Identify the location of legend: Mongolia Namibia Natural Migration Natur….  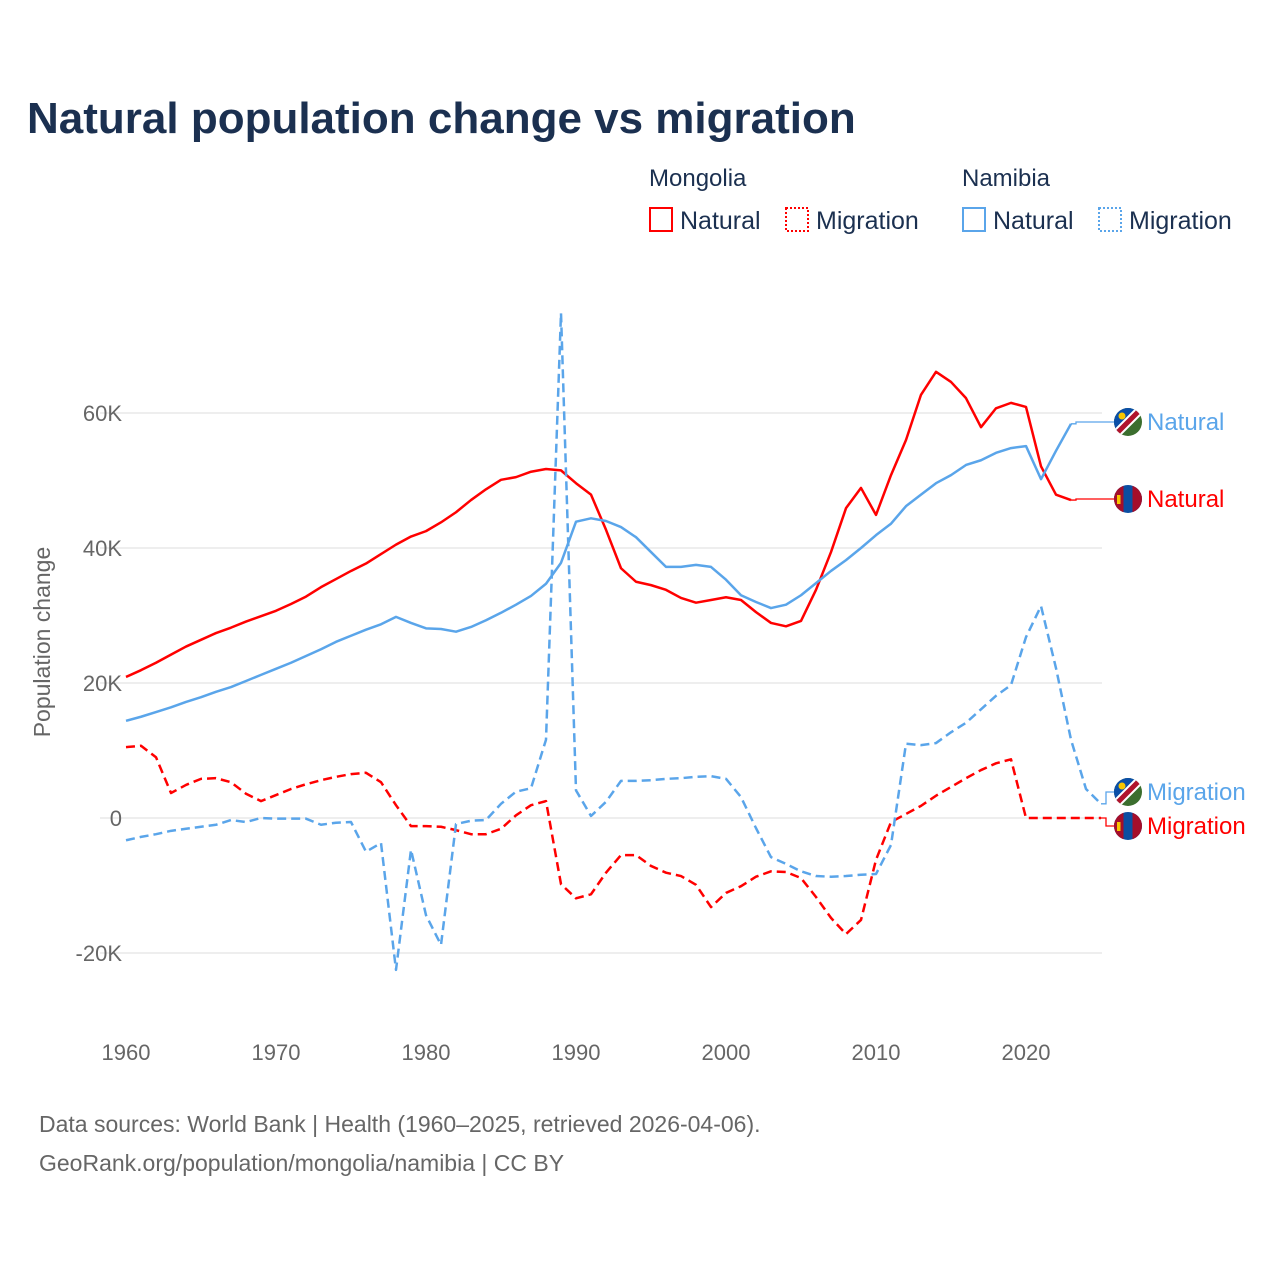
(940, 200).